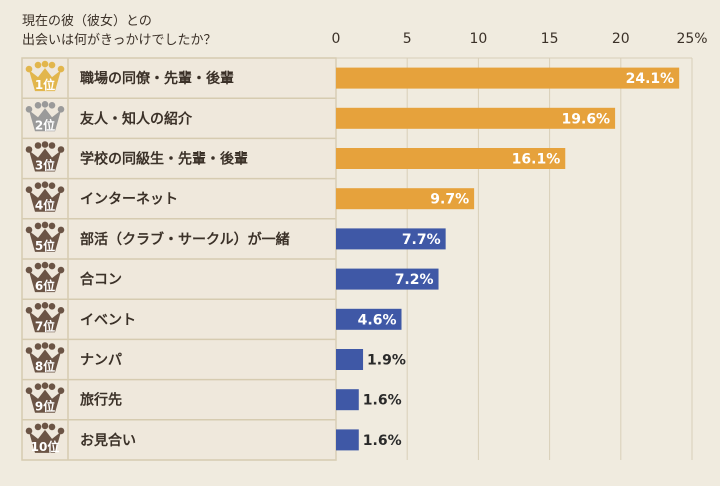 Image resolution: width=720 pixels, height=486 pixels. I want to click on rank-label: 8位, so click(45, 366).